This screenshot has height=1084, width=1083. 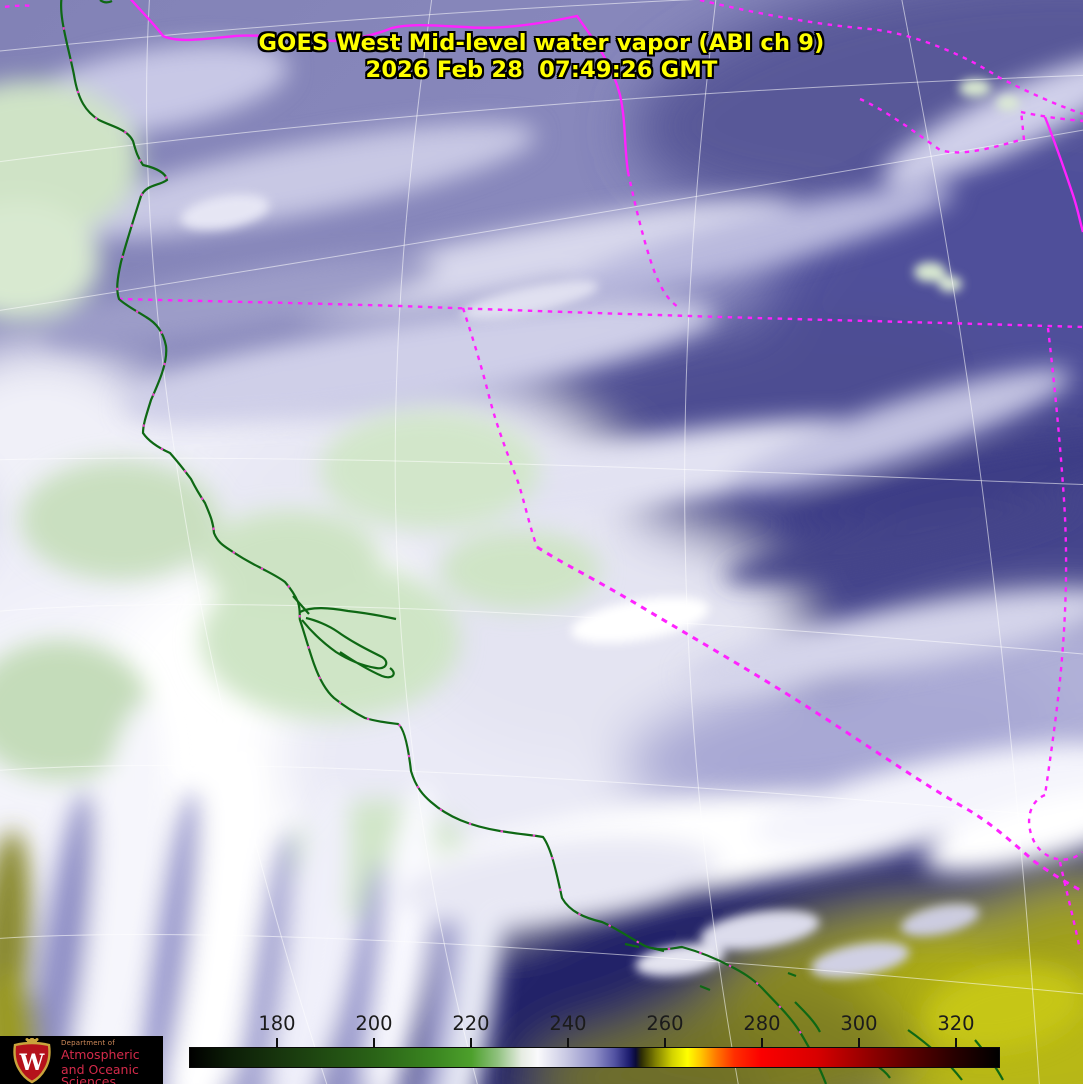 What do you see at coordinates (379, 86) in the screenshot?
I see `border-oregon-washington` at bounding box center [379, 86].